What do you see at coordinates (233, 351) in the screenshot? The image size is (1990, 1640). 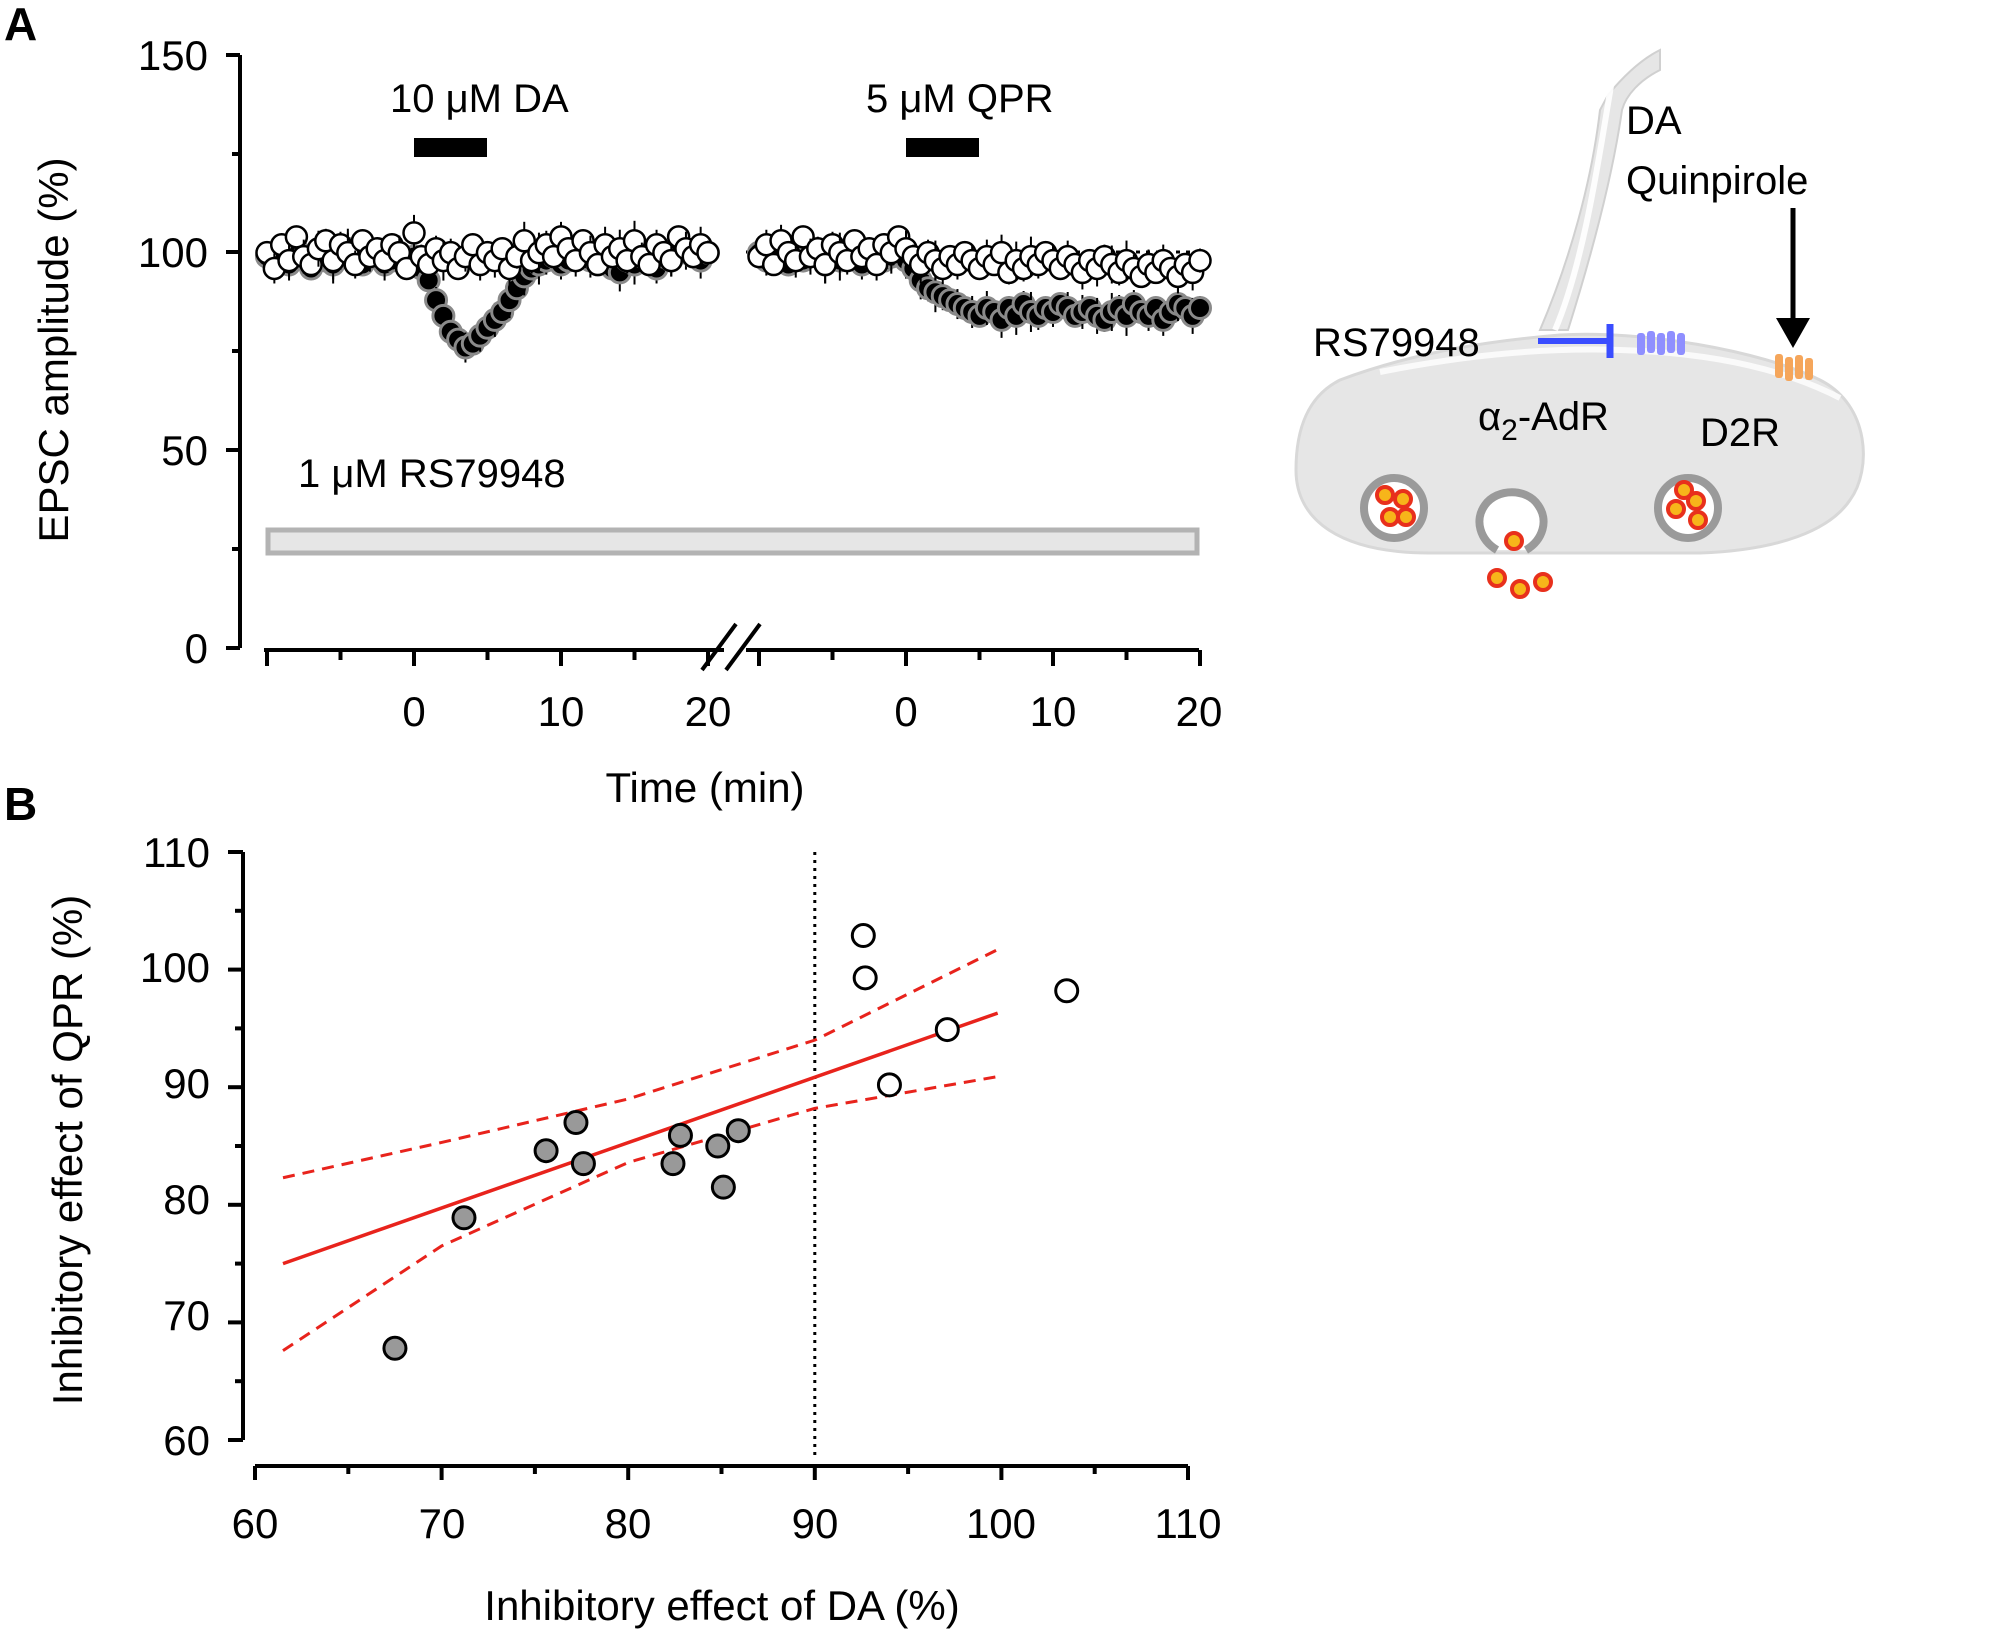 I see `panel-a-y-ticks` at bounding box center [233, 351].